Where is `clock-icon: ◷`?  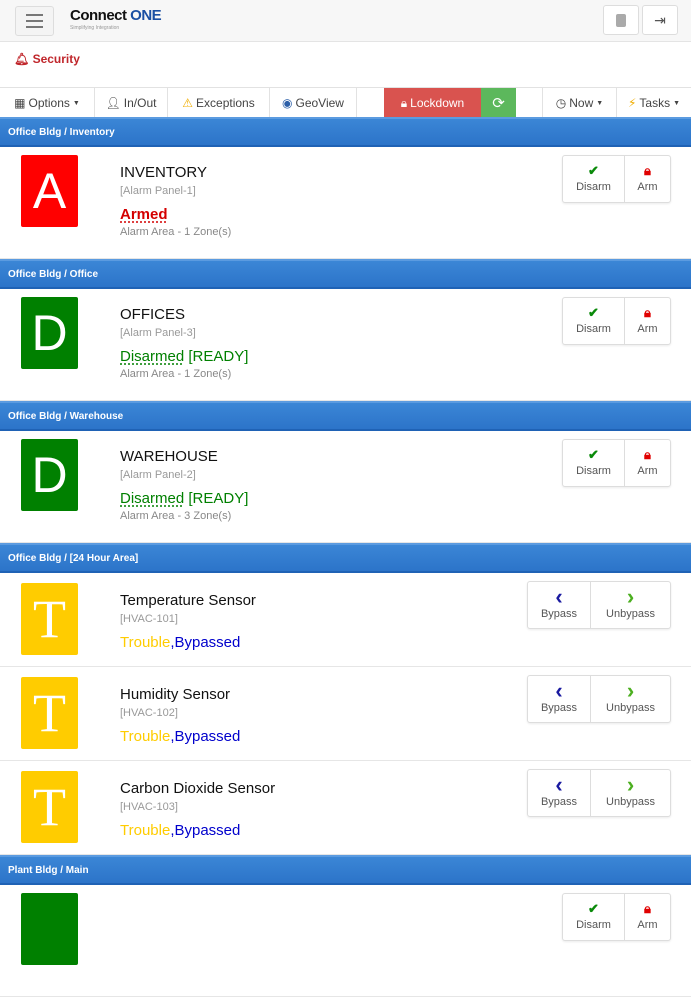 clock-icon: ◷ is located at coordinates (561, 103).